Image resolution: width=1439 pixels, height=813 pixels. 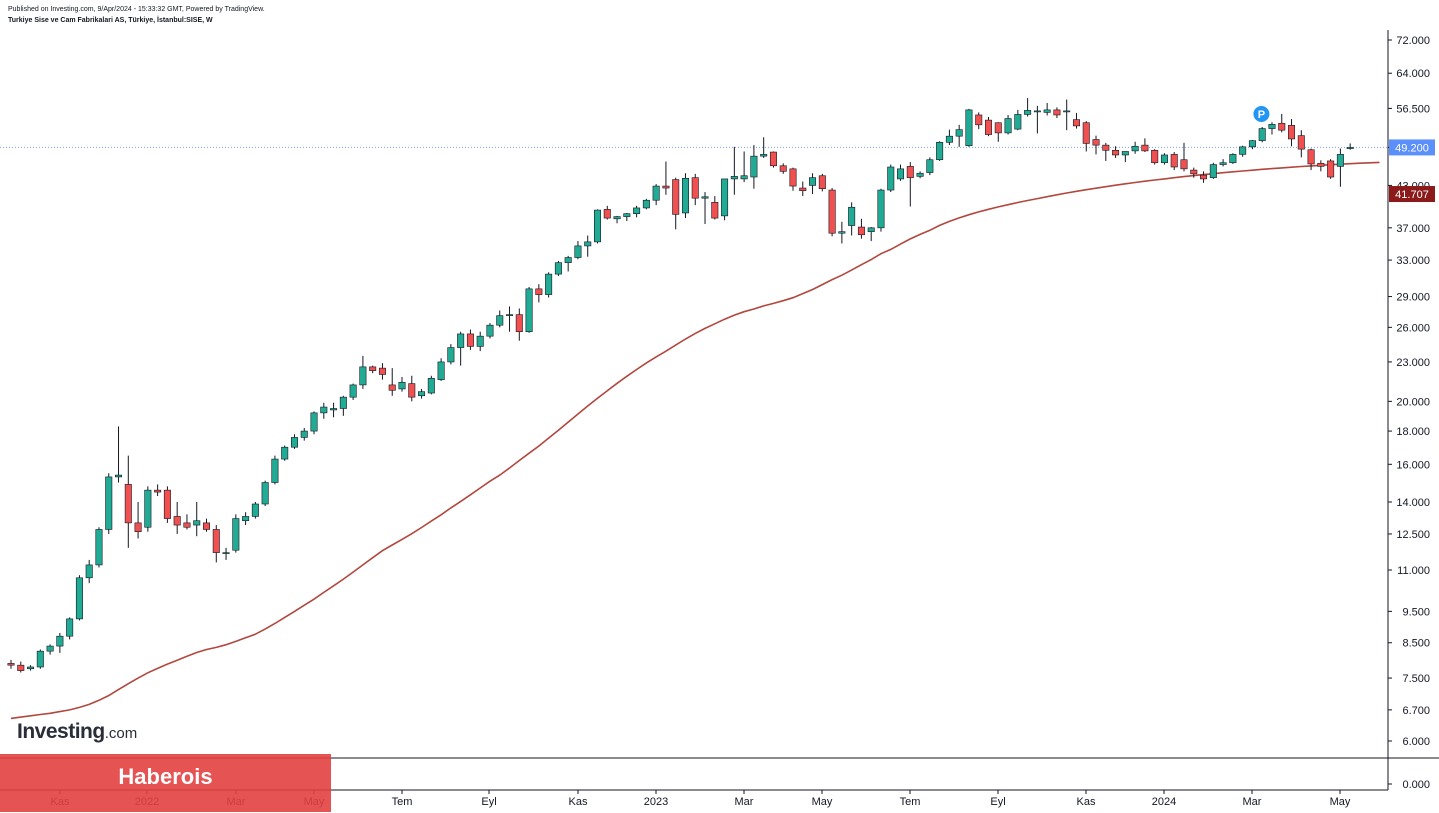 What do you see at coordinates (1413, 41) in the screenshot?
I see `price-tick-label: 72.000` at bounding box center [1413, 41].